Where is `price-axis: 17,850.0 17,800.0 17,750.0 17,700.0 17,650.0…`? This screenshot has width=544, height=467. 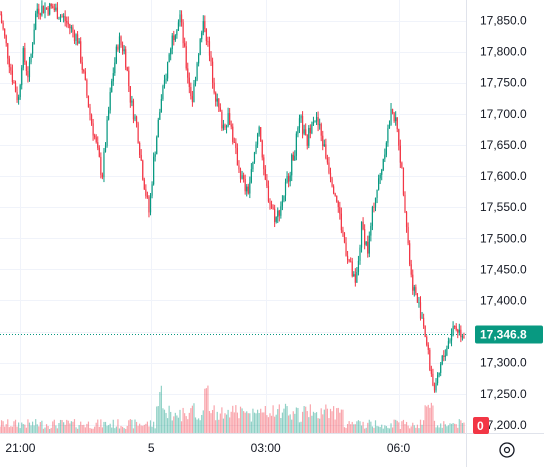
price-axis: 17,850.0 17,800.0 17,750.0 17,700.0 17,650.0… is located at coordinates (503, 223).